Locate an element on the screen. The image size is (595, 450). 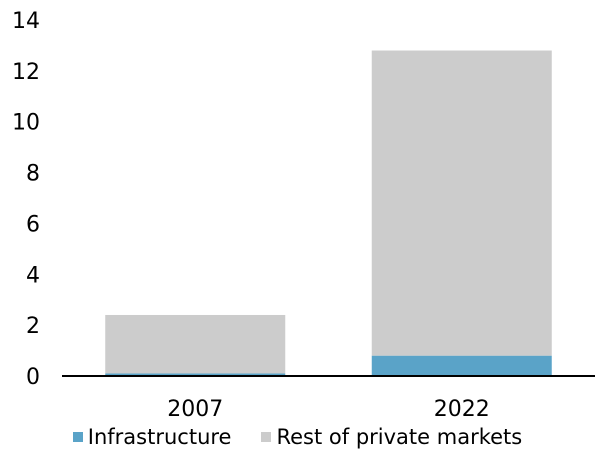
legend-item-infrastructure: Infrastructure is located at coordinates (152, 437).